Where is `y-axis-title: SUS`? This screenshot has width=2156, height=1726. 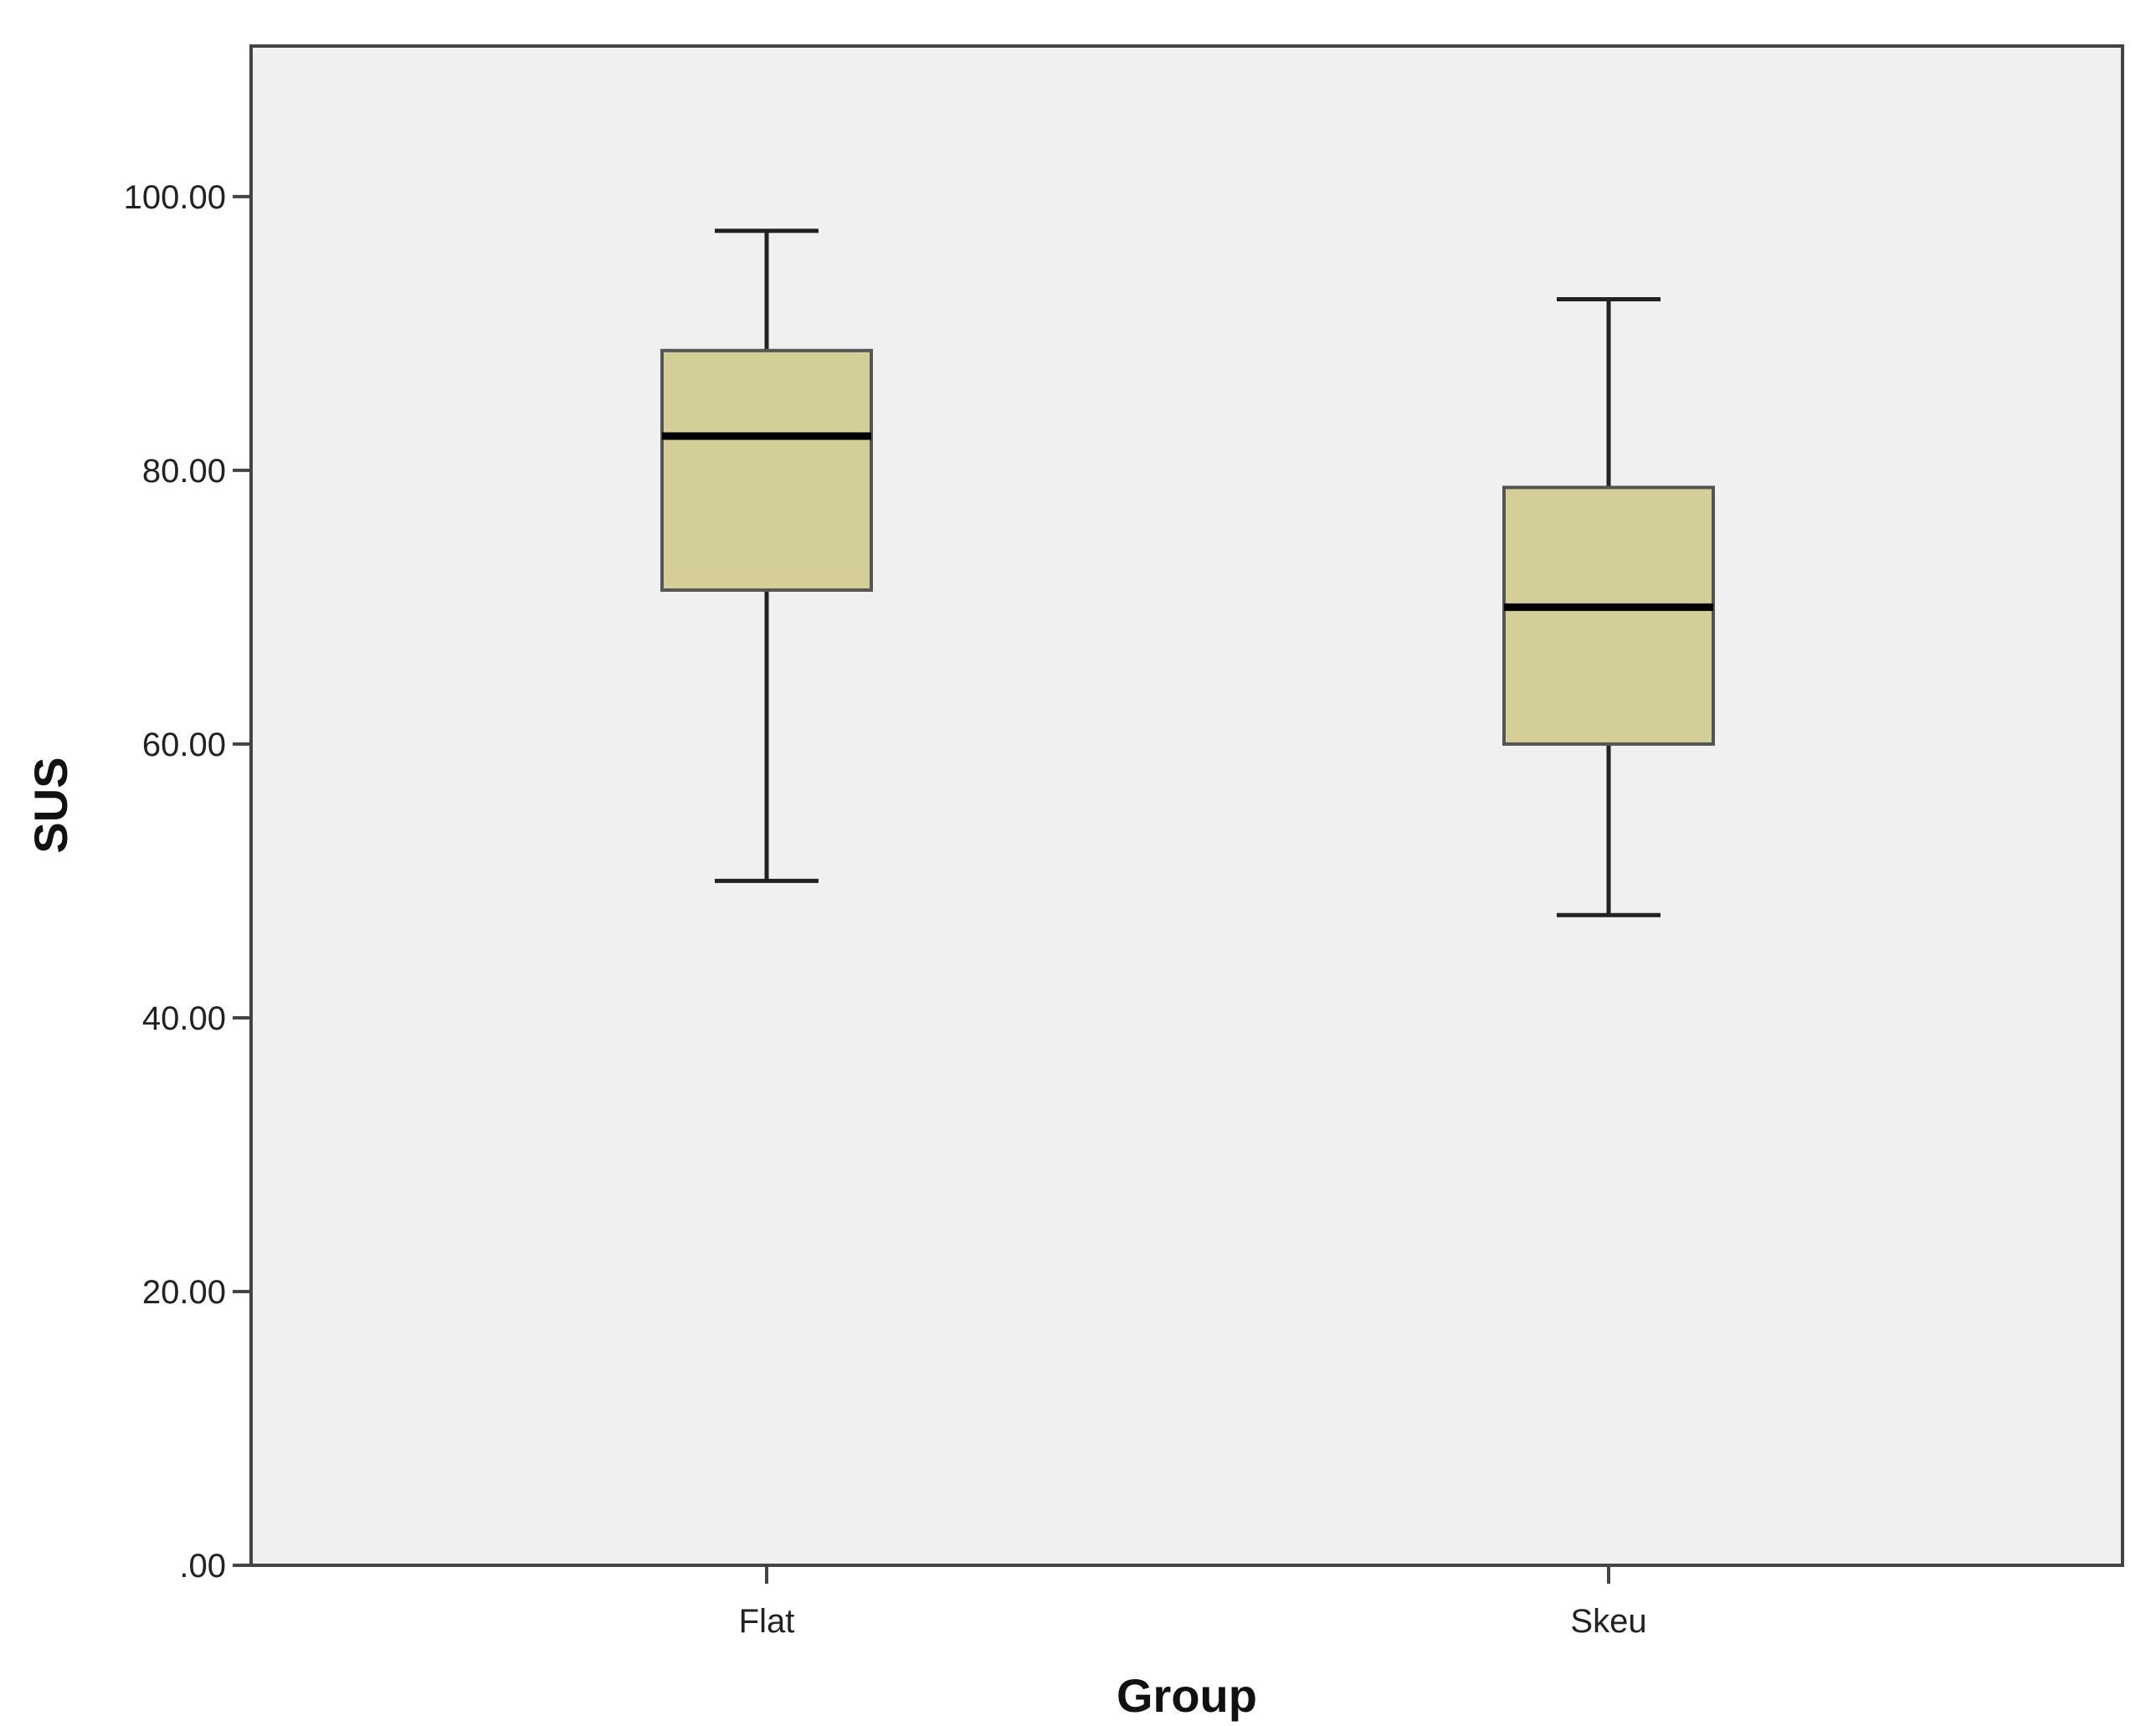
y-axis-title: SUS is located at coordinates (50, 805).